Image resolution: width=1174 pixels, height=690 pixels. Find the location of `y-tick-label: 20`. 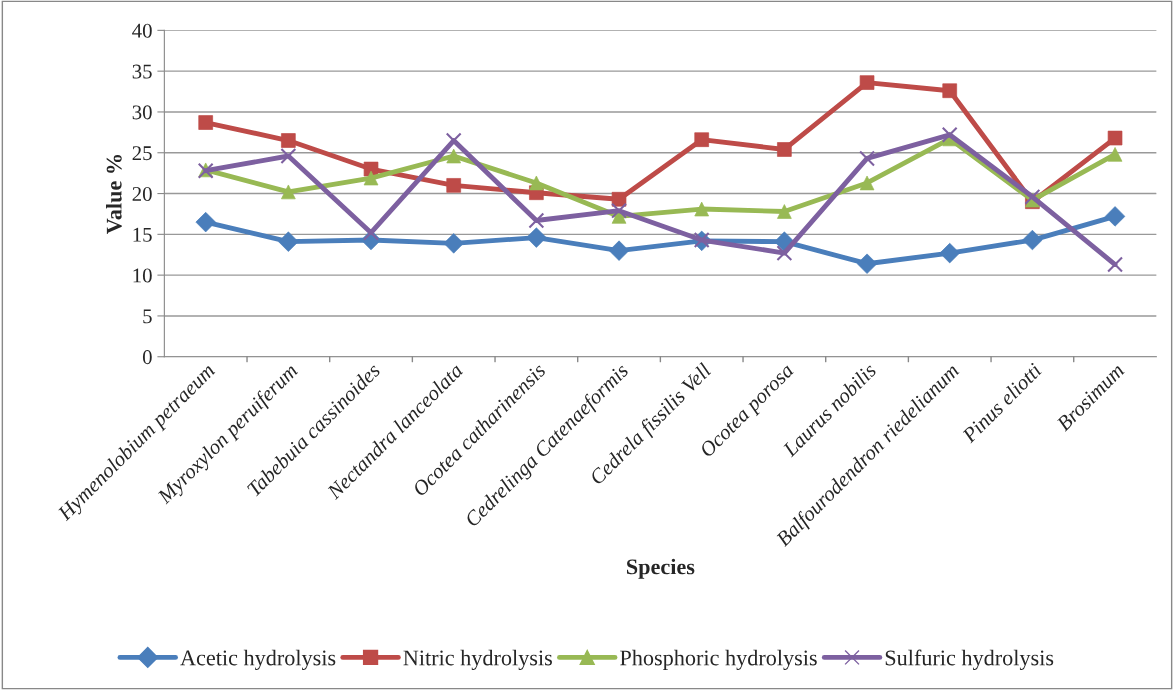

y-tick-label: 20 is located at coordinates (142, 193).